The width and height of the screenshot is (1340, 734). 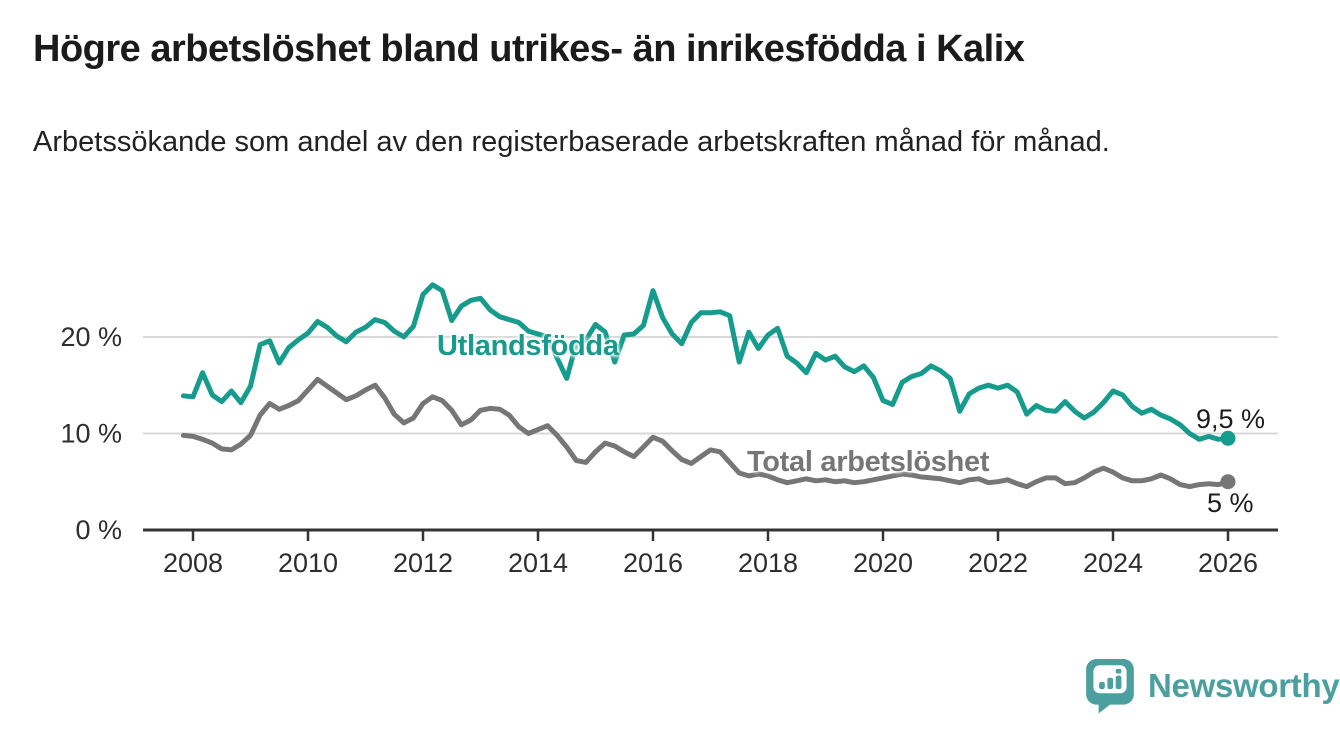 I want to click on newsworthy-logo: Newsworthy, so click(x=1212, y=686).